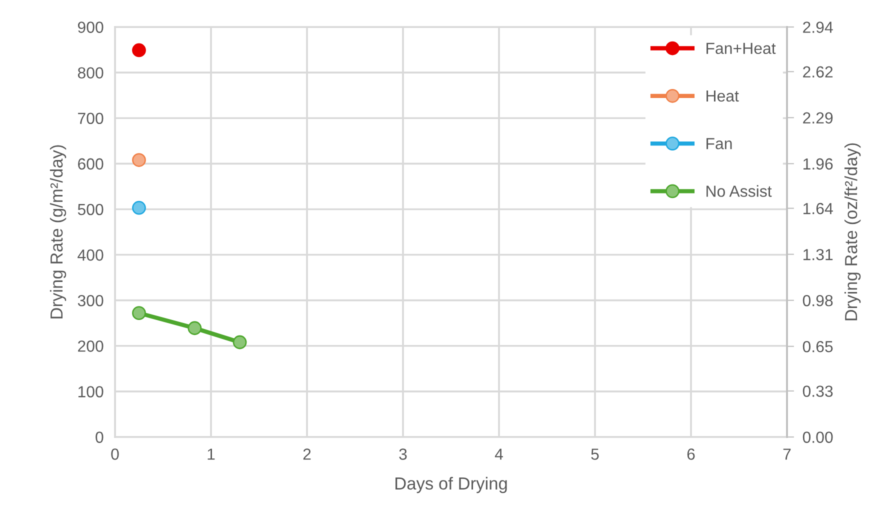 This screenshot has width=883, height=531. I want to click on y-tick-label: 200, so click(91, 346).